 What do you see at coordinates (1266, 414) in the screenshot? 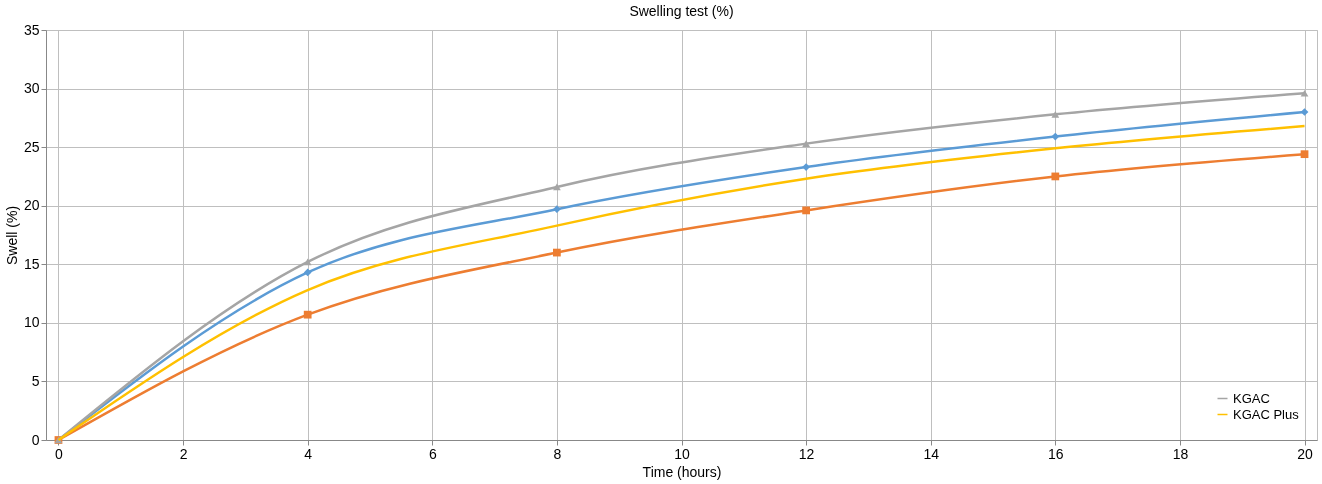
I see `legend-label: KGAC Plus` at bounding box center [1266, 414].